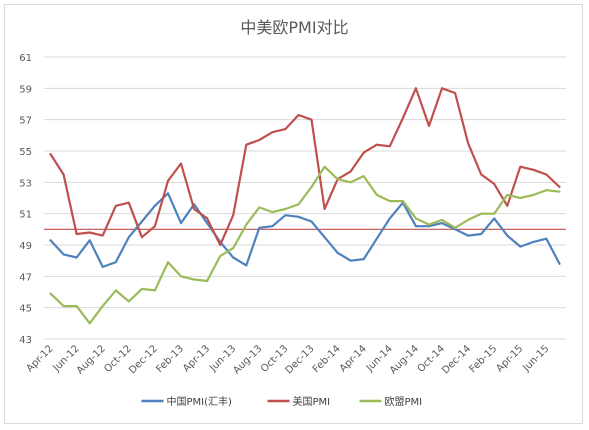 Image resolution: width=589 pixels, height=430 pixels. What do you see at coordinates (25, 340) in the screenshot?
I see `y-tick-label: 43` at bounding box center [25, 340].